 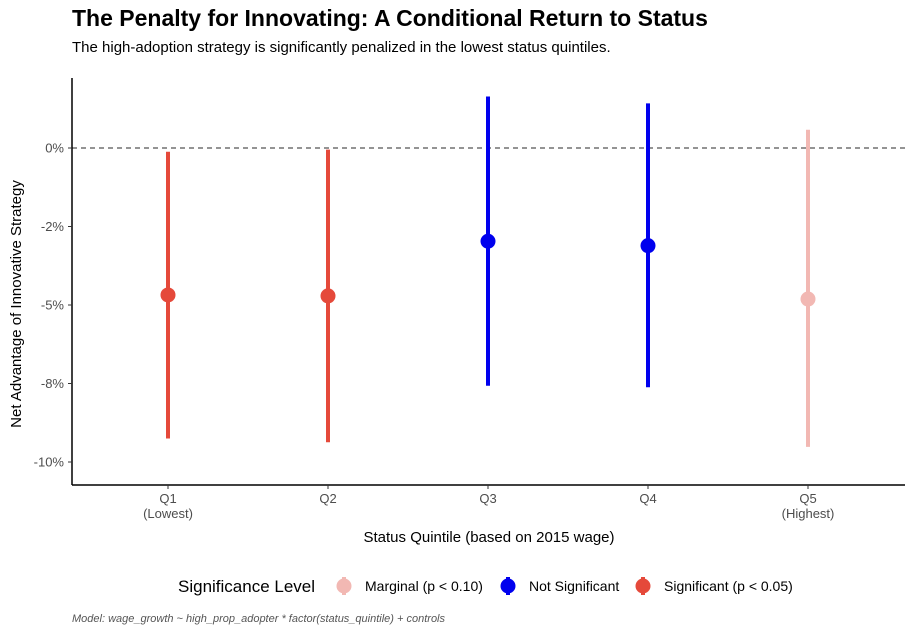 I want to click on x-axis-title: Status Quintile (based on 2015 wage), so click(x=489, y=537).